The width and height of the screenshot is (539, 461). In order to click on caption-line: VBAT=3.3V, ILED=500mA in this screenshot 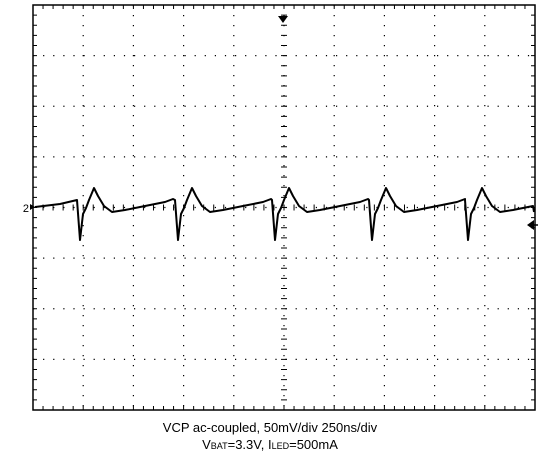, I will do `click(270, 444)`.